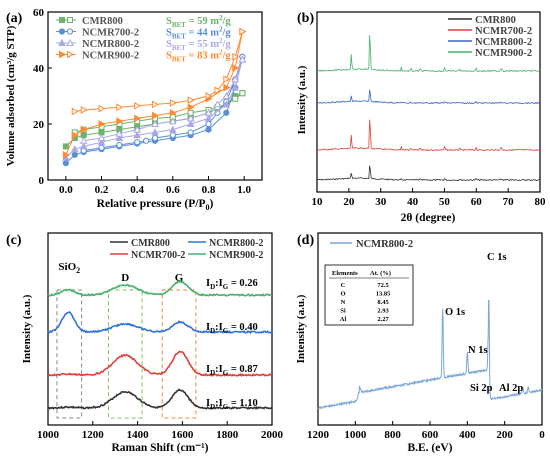  I want to click on table-header: At. (%), so click(380, 273).